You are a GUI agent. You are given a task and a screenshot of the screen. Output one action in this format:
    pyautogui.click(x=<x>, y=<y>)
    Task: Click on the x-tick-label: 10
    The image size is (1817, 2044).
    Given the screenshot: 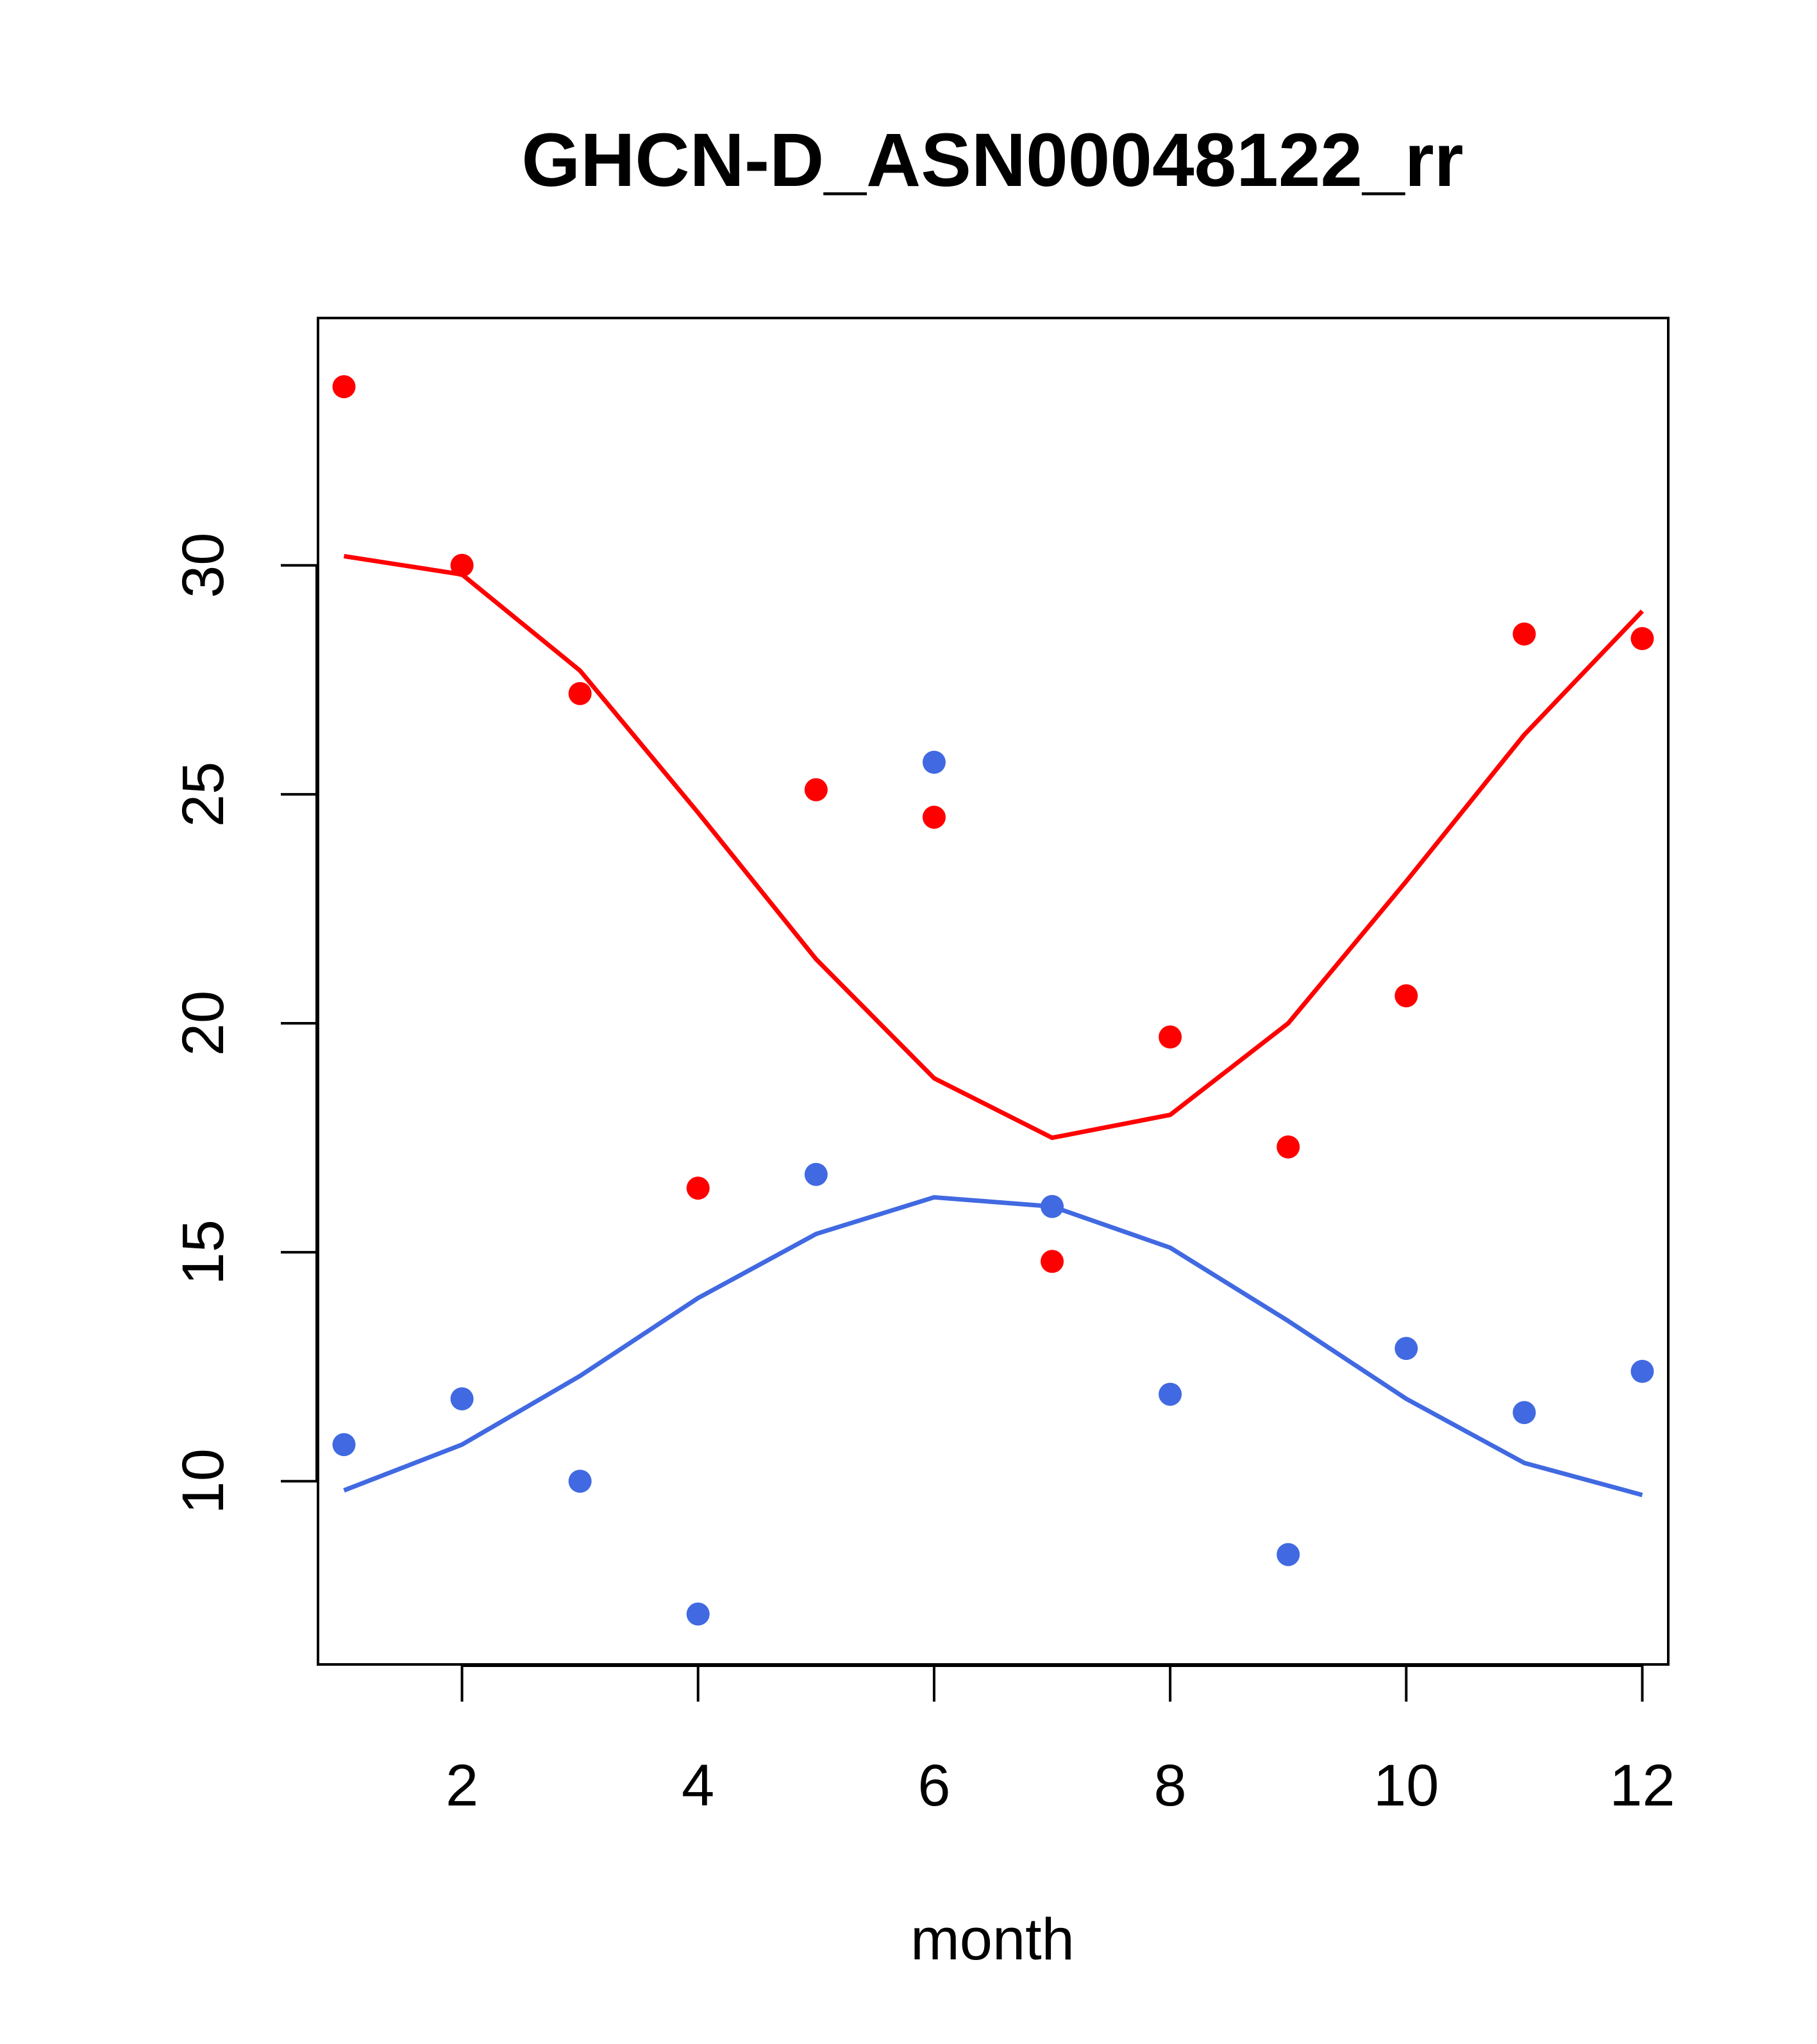 What is the action you would take?
    pyautogui.click(x=1406, y=1786)
    